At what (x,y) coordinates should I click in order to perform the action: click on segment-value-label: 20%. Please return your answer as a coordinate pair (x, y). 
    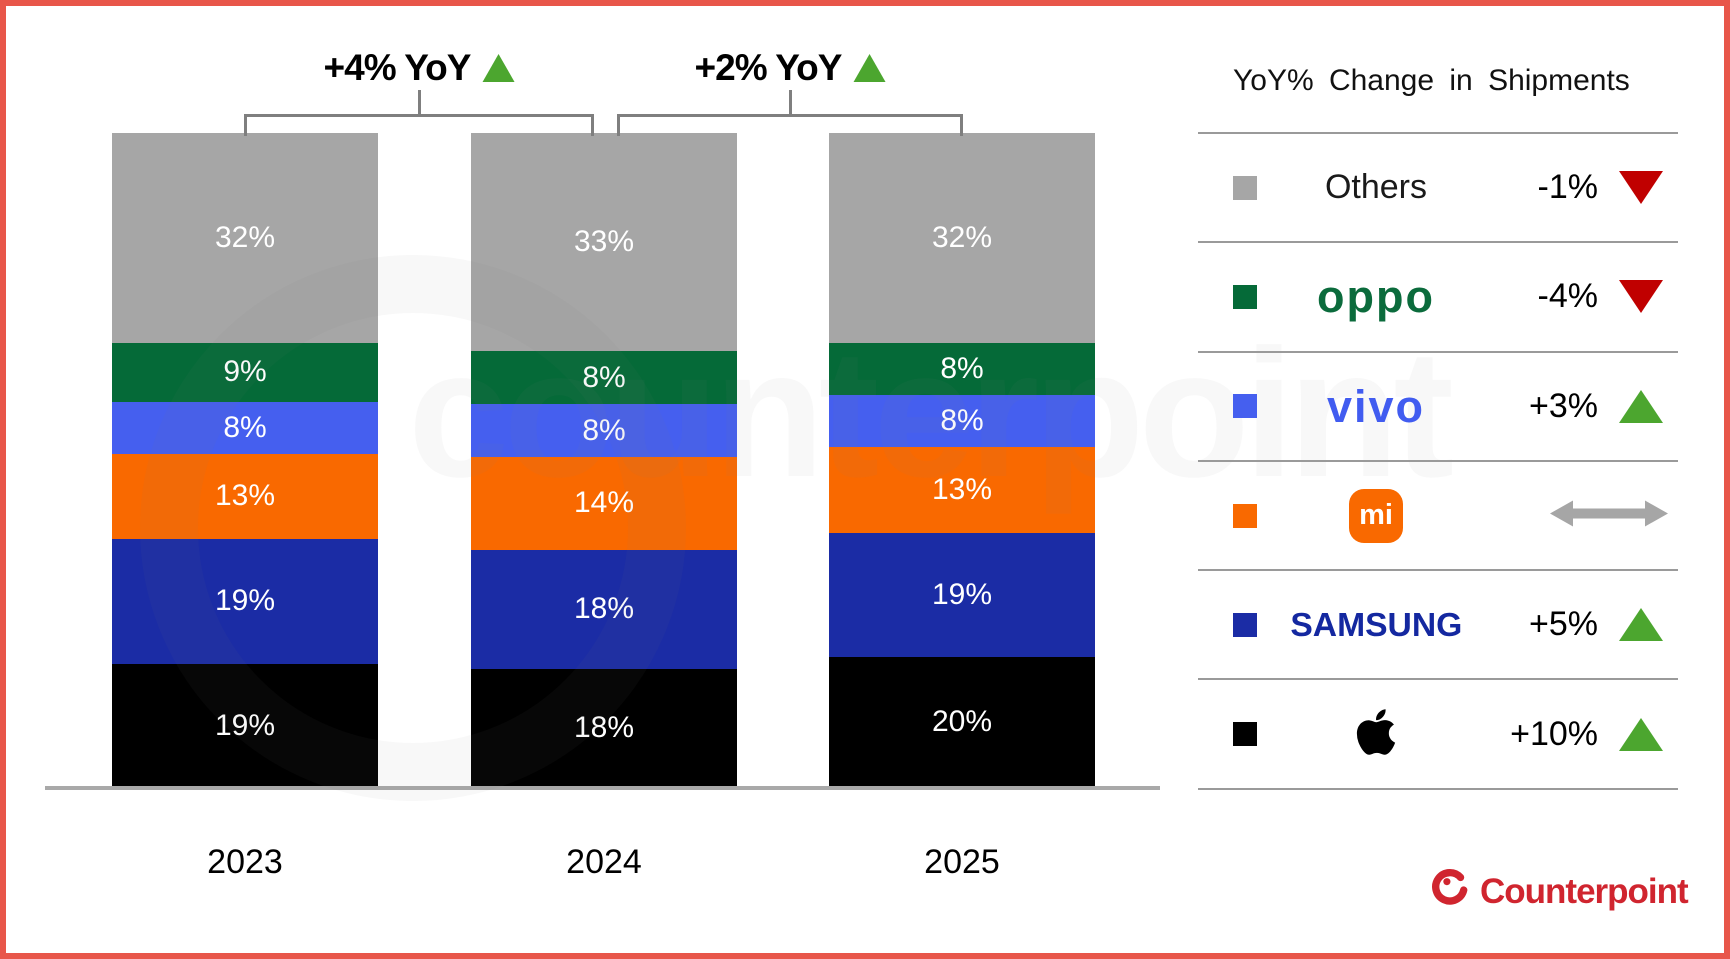
    Looking at the image, I should click on (962, 722).